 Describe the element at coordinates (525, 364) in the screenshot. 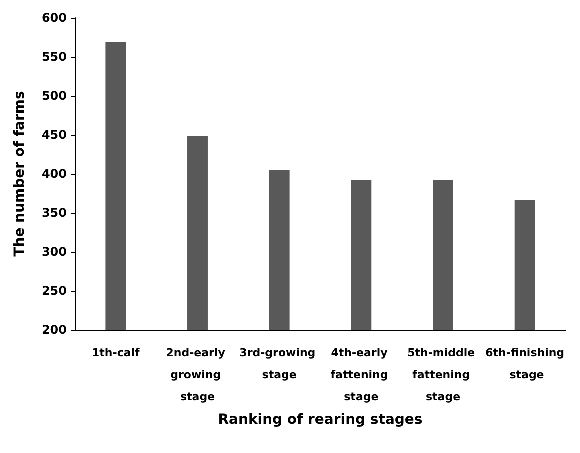

I see `x-tick-label: 6th-finishing stage` at that location.